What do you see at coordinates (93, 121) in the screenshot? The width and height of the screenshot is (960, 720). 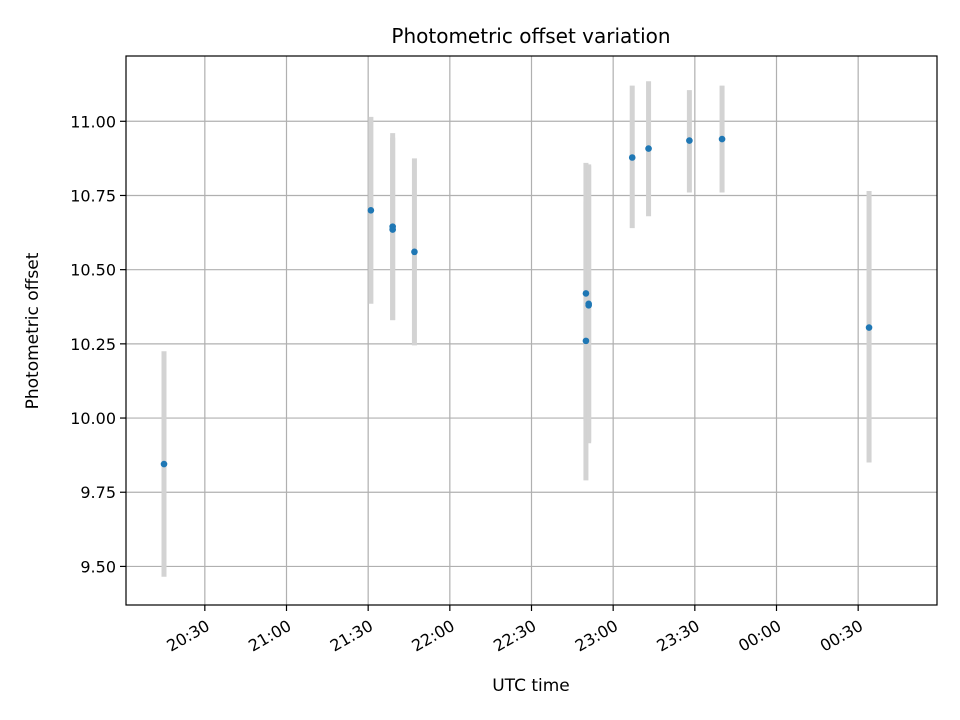 I see `y-tick-label: 11.00` at bounding box center [93, 121].